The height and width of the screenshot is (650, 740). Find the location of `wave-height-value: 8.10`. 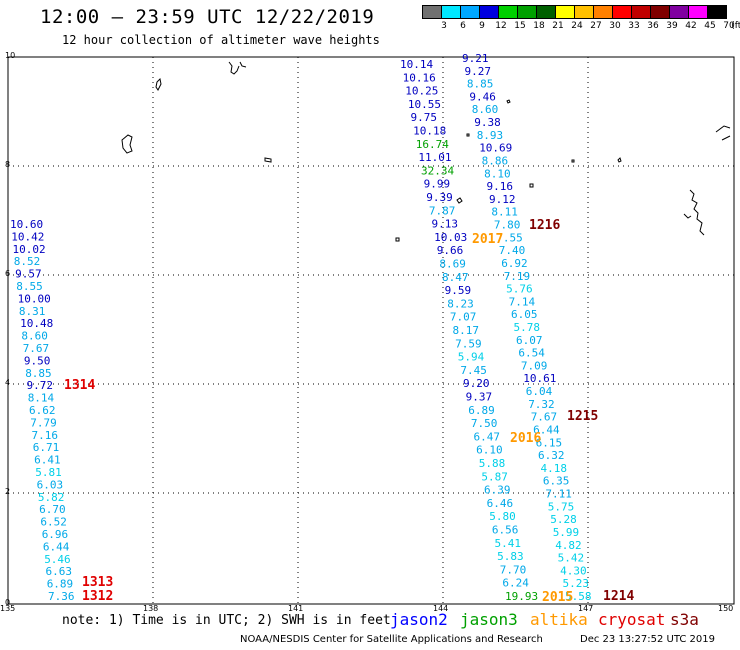

wave-height-value: 8.10 is located at coordinates (497, 173).